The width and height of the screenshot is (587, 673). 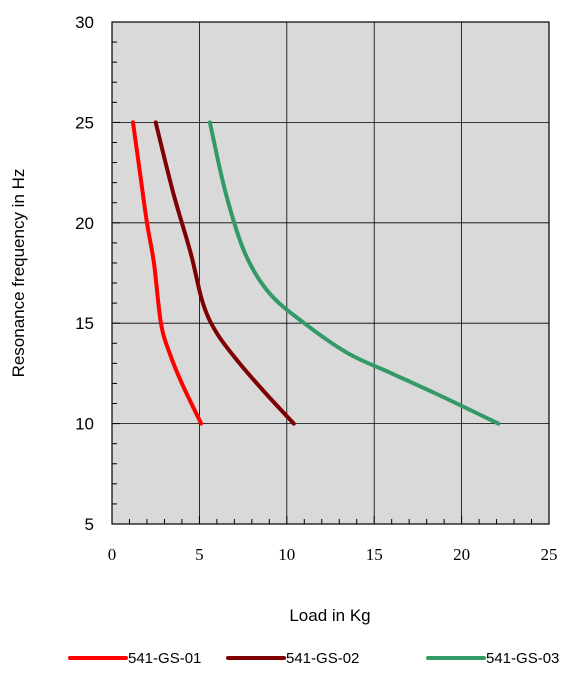 What do you see at coordinates (164, 658) in the screenshot?
I see `legend-label: 541-GS-01` at bounding box center [164, 658].